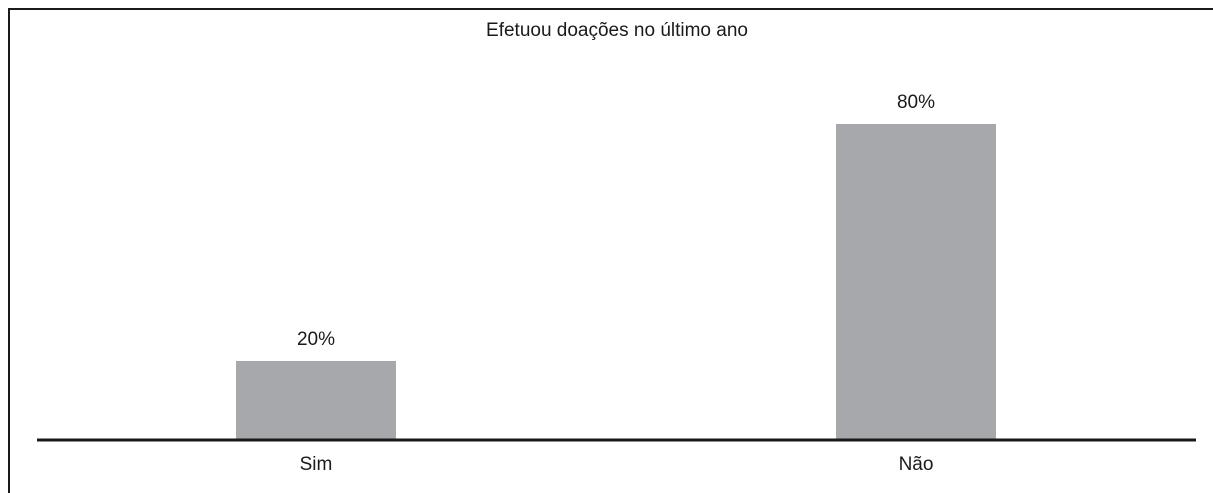 The height and width of the screenshot is (493, 1213). I want to click on x-tick-labels: Sim Não, so click(617, 464).